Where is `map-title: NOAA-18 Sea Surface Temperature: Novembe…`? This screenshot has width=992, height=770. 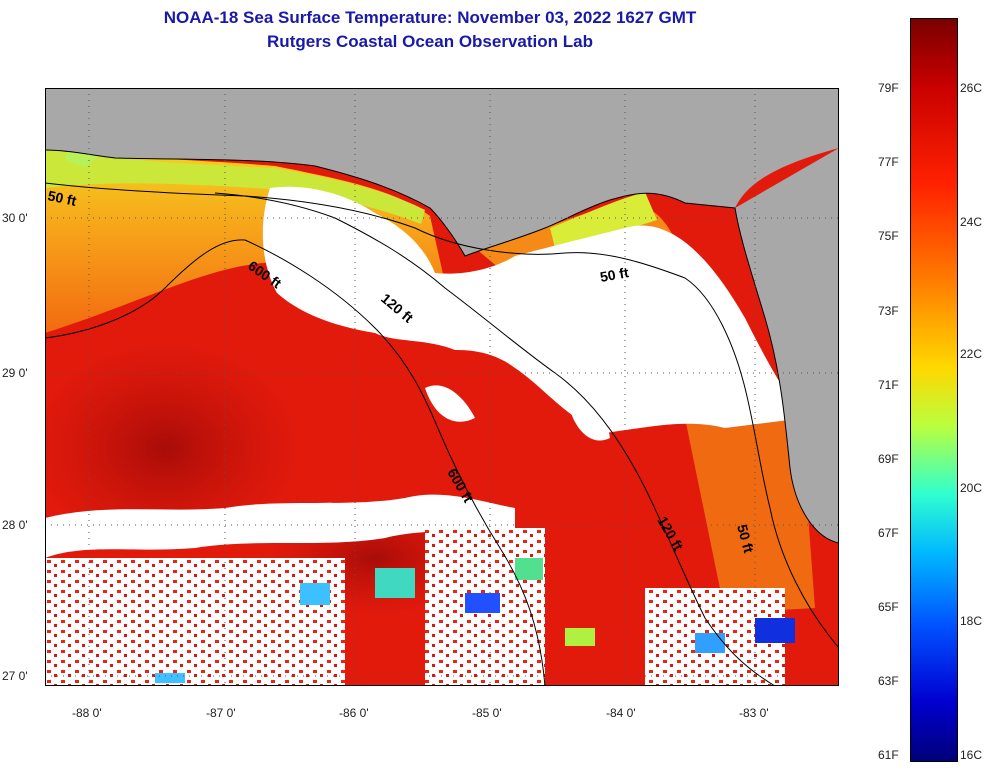
map-title: NOAA-18 Sea Surface Temperature: Novembe… is located at coordinates (430, 17).